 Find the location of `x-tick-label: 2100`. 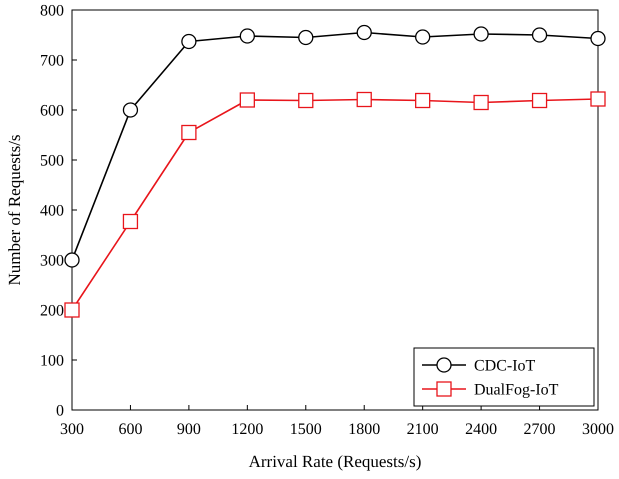

x-tick-label: 2100 is located at coordinates (422, 429).